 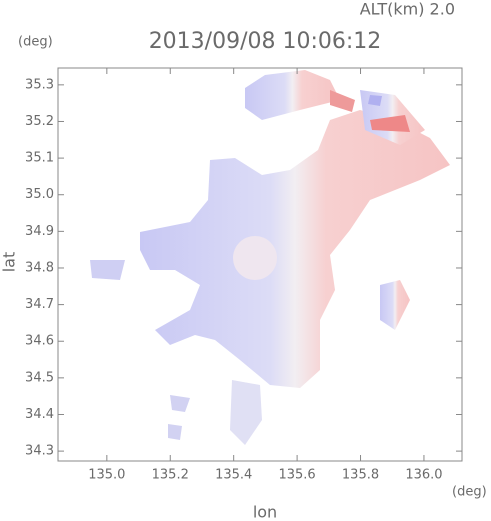 I want to click on field-sw2, so click(x=175, y=432).